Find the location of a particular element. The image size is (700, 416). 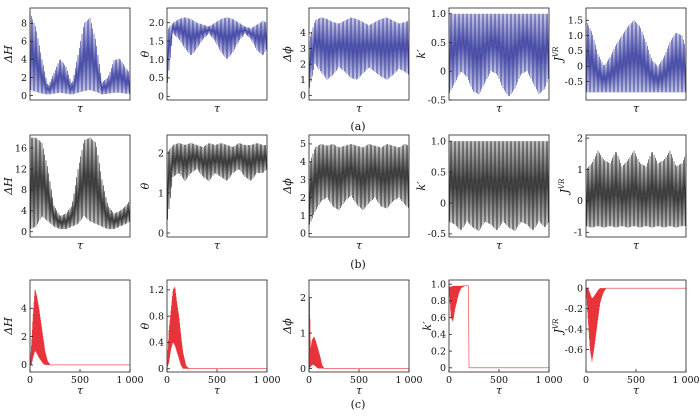

y-tick-label: 12 is located at coordinates (21, 169).